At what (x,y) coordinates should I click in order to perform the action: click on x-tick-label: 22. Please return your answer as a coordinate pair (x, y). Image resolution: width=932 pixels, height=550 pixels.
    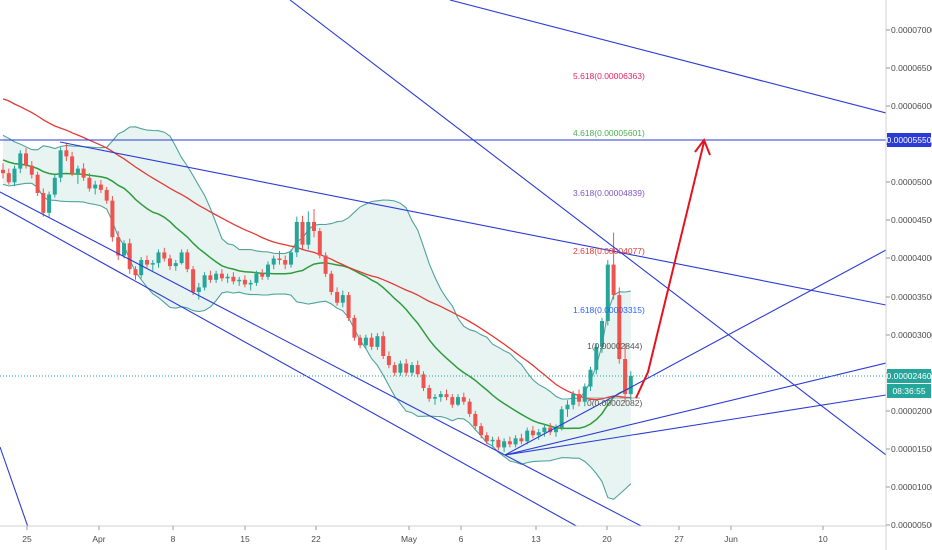
    Looking at the image, I should click on (316, 539).